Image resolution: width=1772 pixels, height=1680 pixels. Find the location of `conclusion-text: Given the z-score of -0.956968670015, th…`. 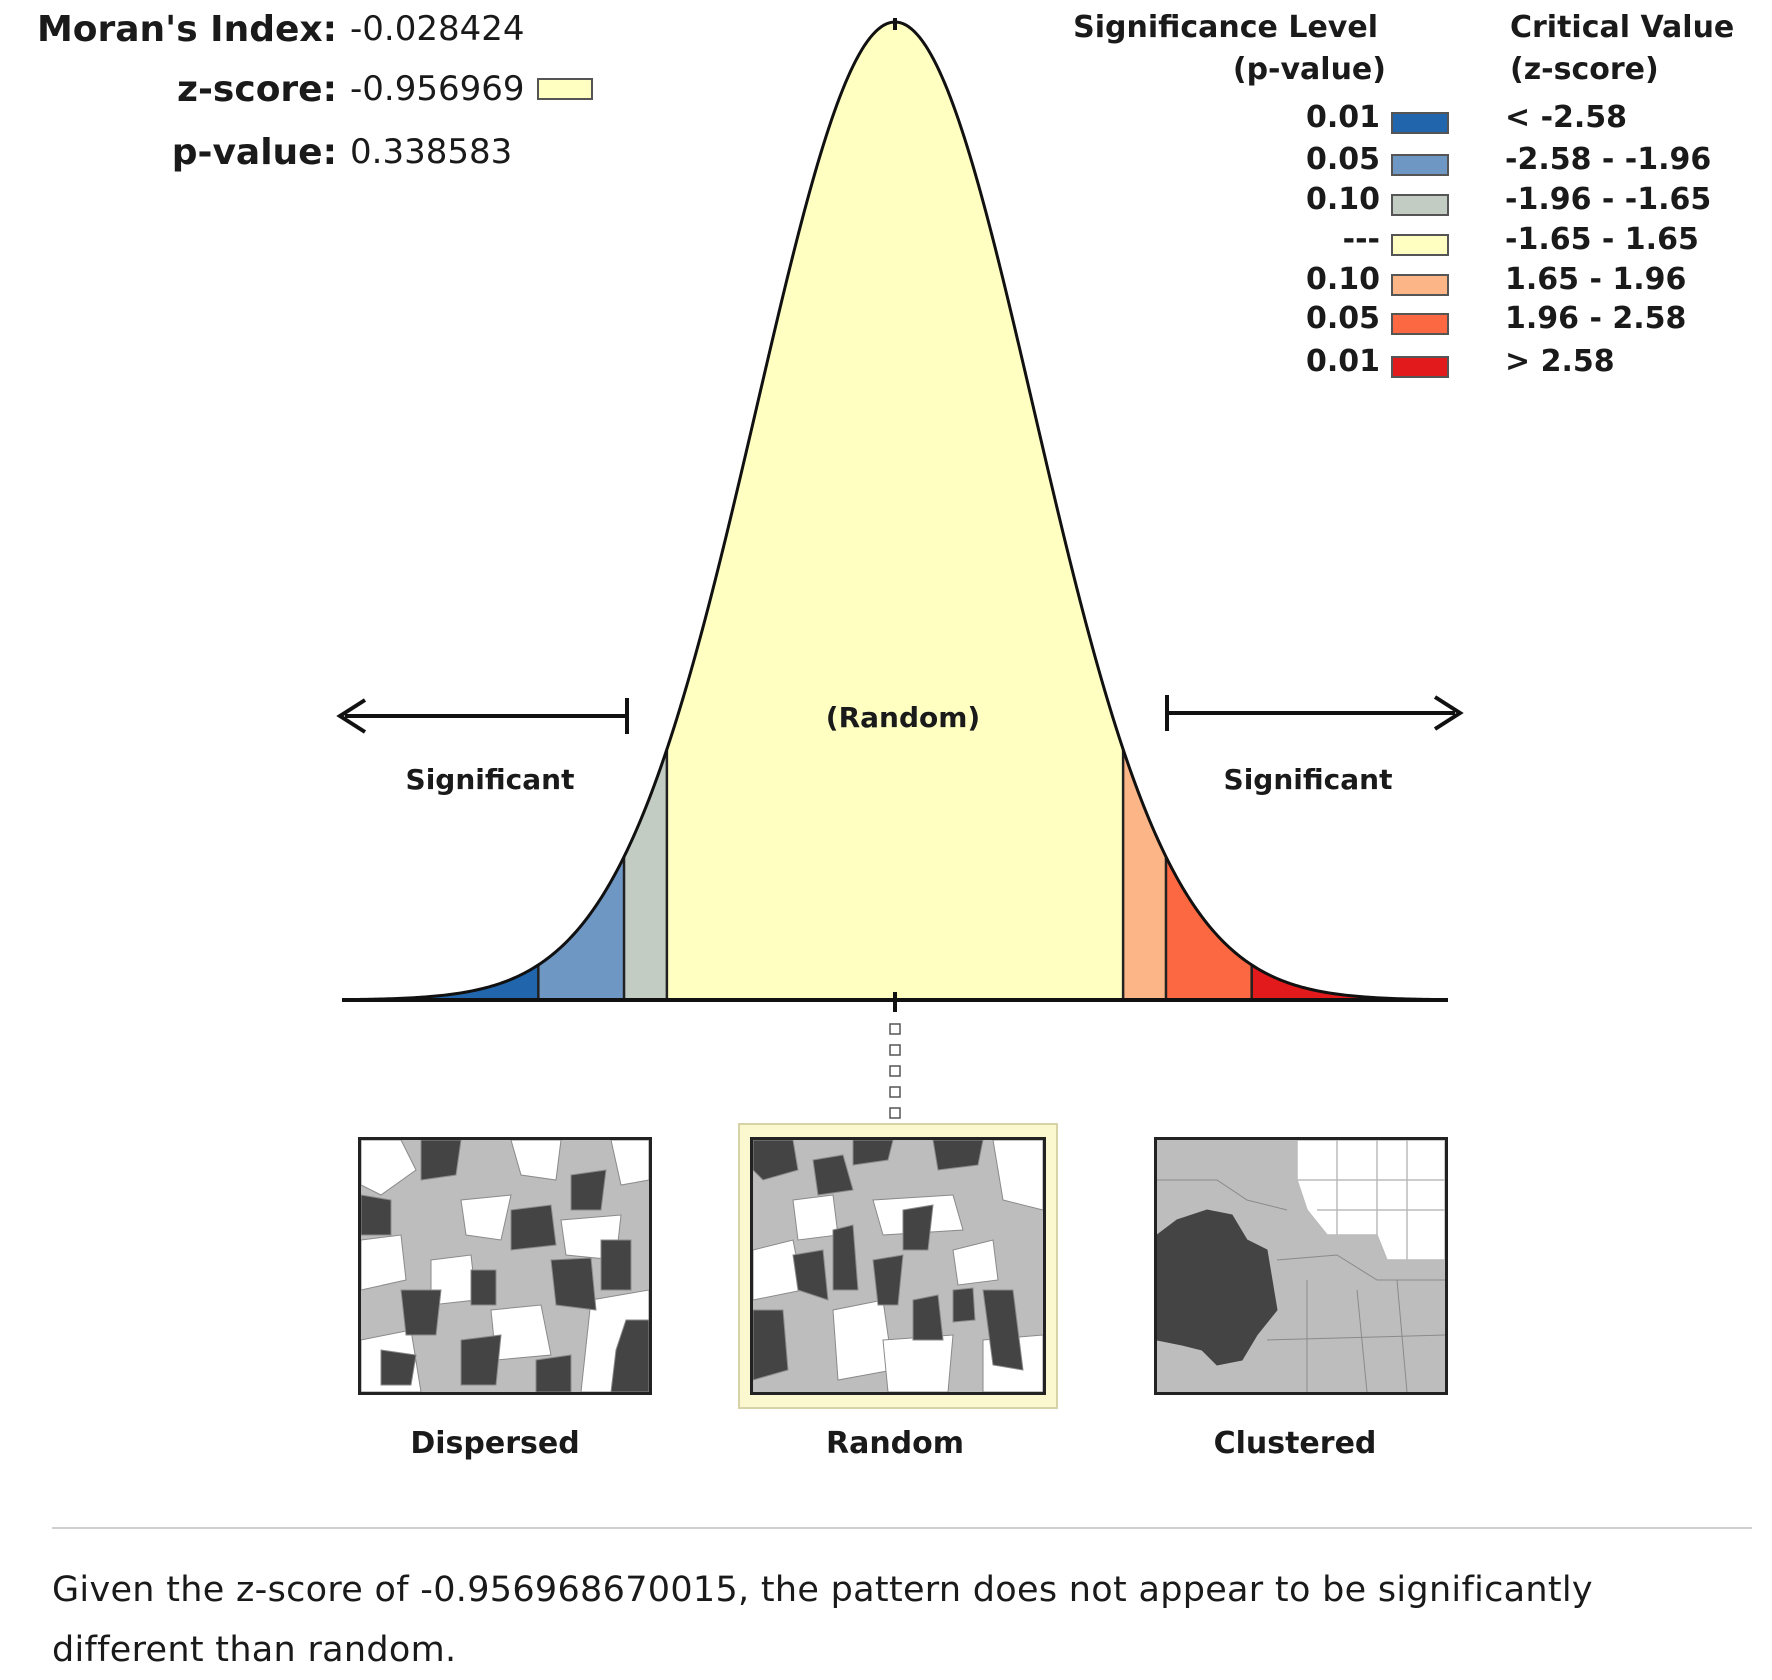

conclusion-text: Given the z-score of -0.956968670015, th… is located at coordinates (822, 1620).